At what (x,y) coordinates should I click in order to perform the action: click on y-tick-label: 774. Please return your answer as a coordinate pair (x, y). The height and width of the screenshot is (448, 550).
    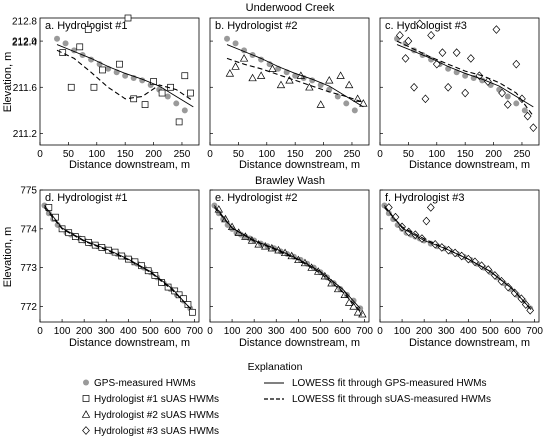
    Looking at the image, I should click on (28, 229).